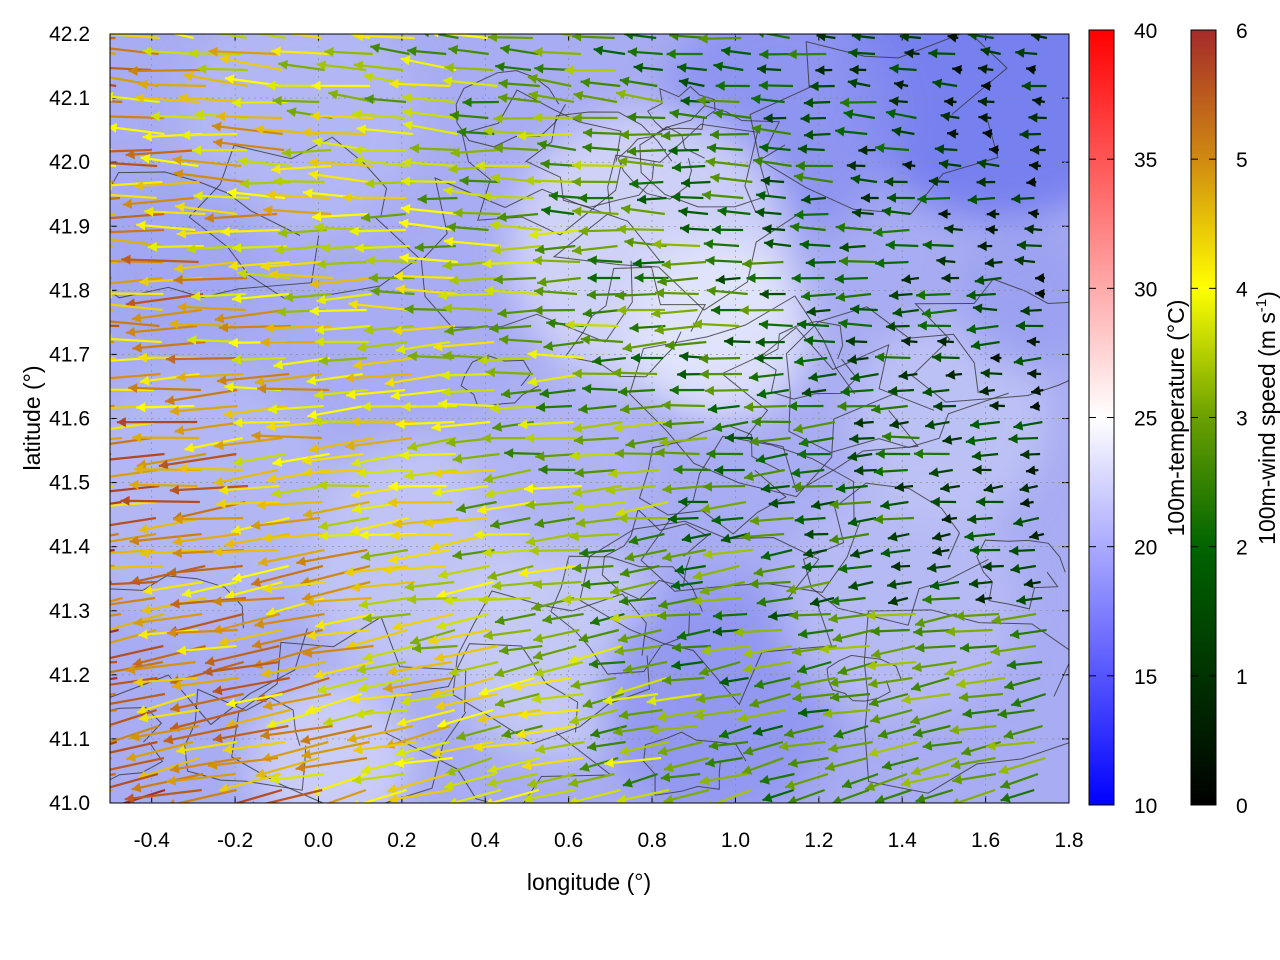 The height and width of the screenshot is (960, 1280). I want to click on y-tick-label: 41.8, so click(69, 290).